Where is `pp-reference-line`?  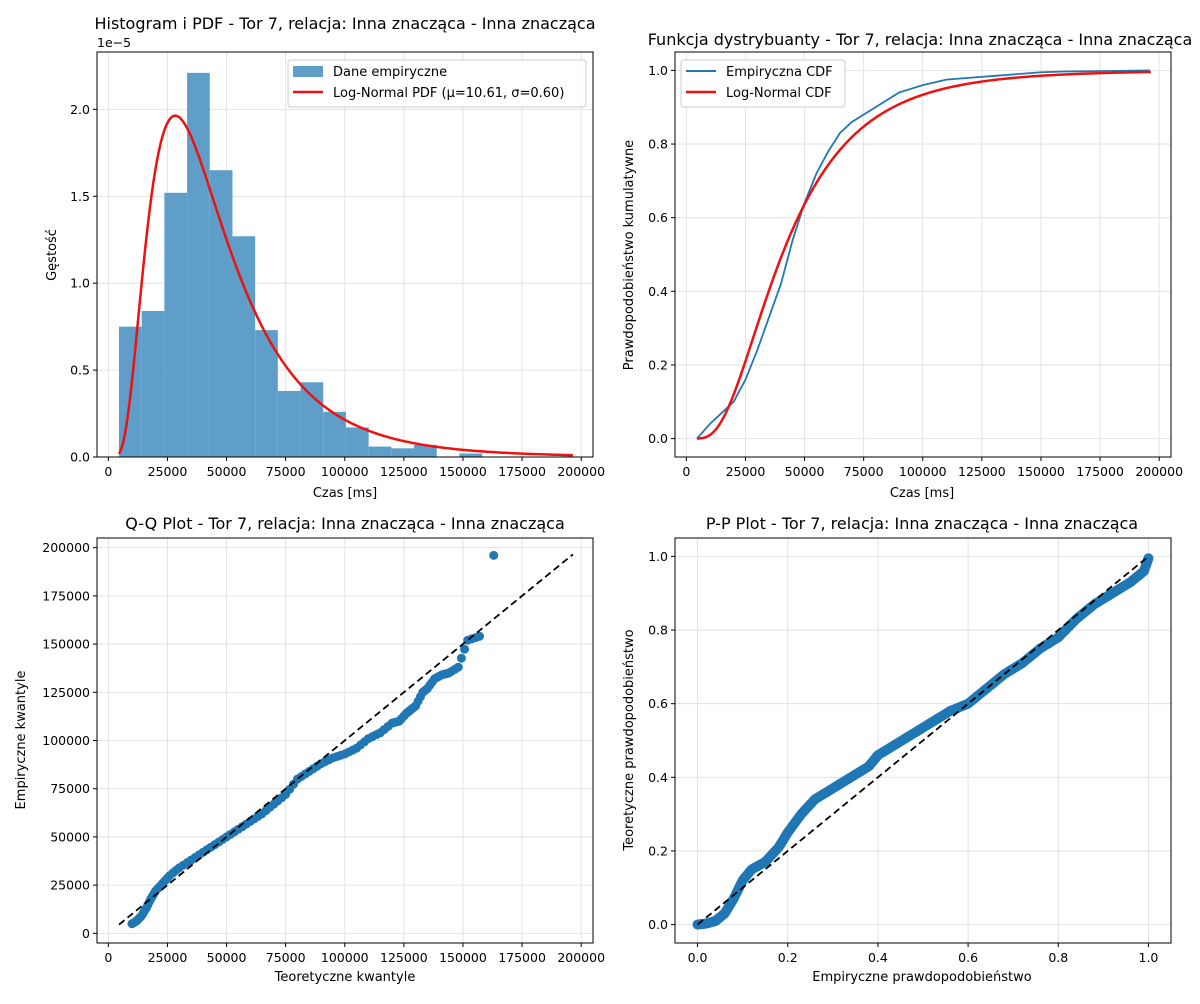
pp-reference-line is located at coordinates (923, 740).